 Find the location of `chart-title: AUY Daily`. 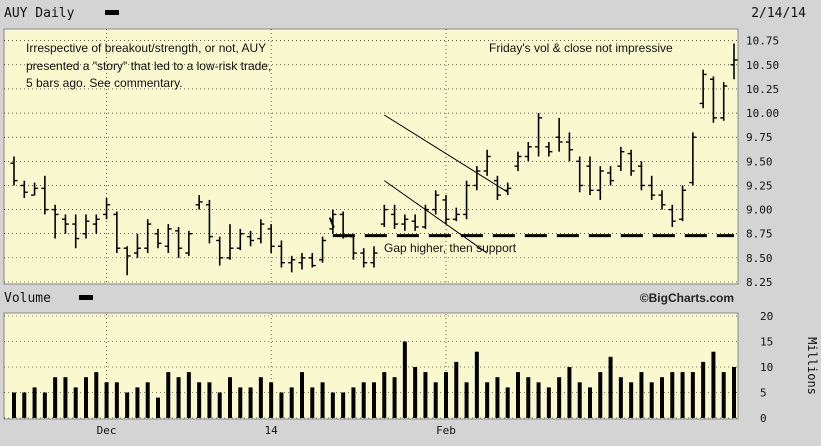

chart-title: AUY Daily is located at coordinates (39, 13).